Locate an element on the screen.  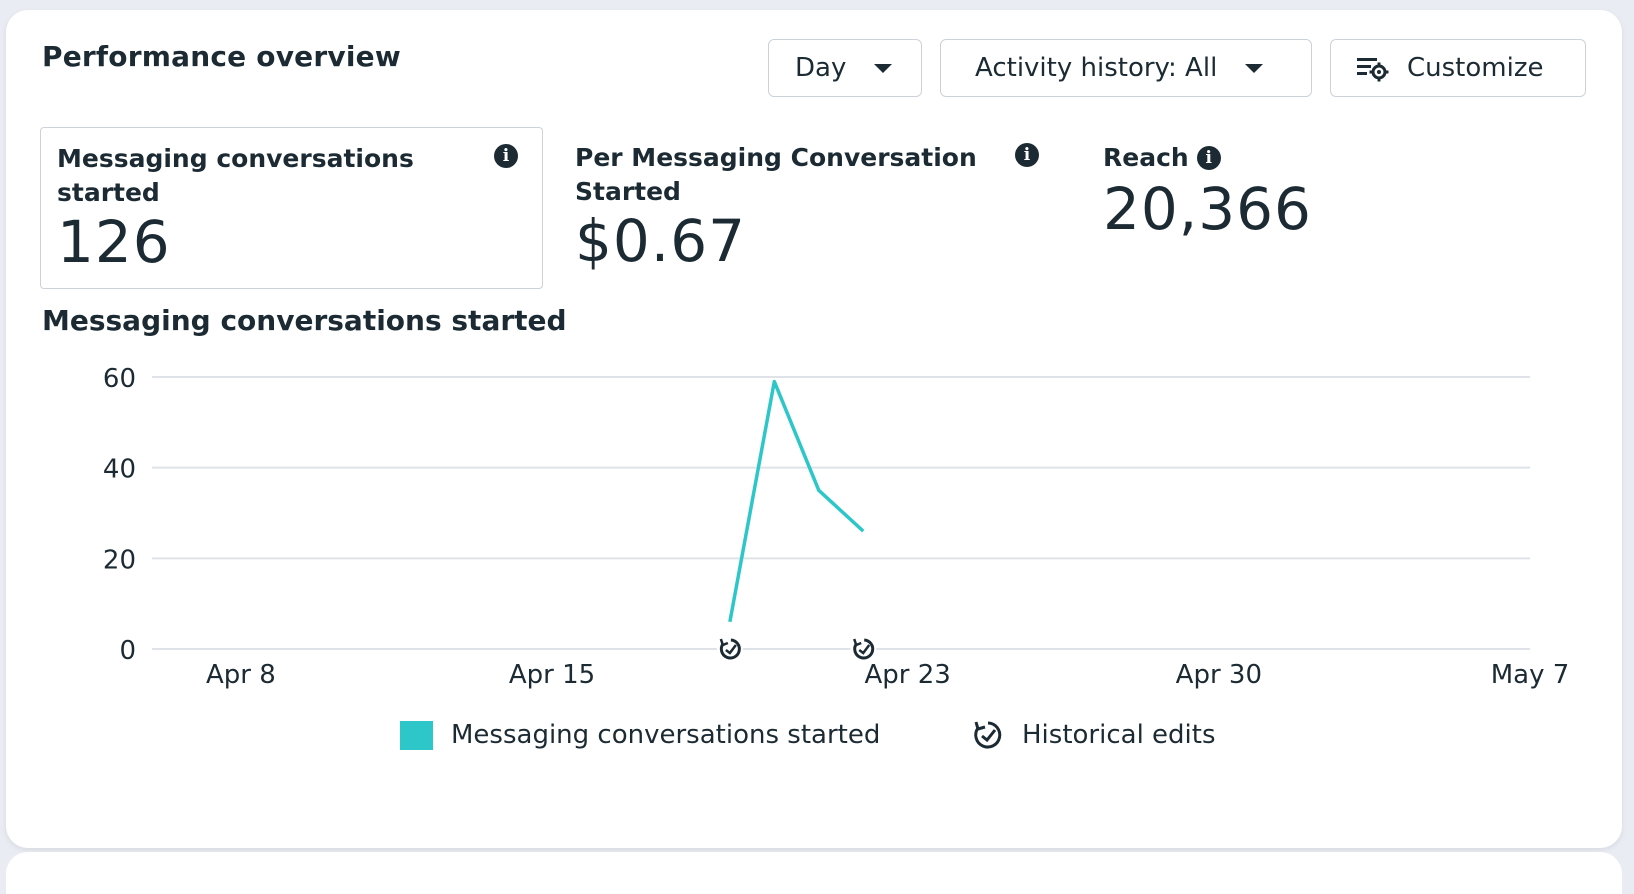
legend-swatch is located at coordinates (416, 735).